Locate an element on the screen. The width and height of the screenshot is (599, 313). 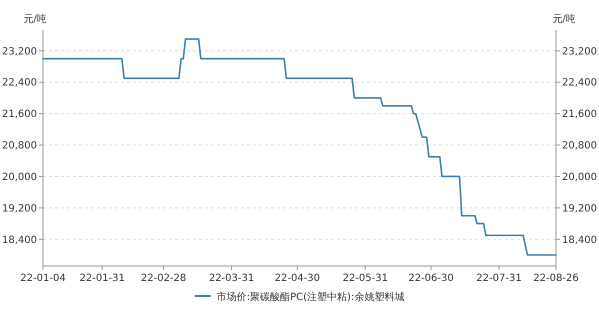
legend-label: 市场价:聚碳酸酯PC(注塑中粘):余姚塑料城 is located at coordinates (310, 297).